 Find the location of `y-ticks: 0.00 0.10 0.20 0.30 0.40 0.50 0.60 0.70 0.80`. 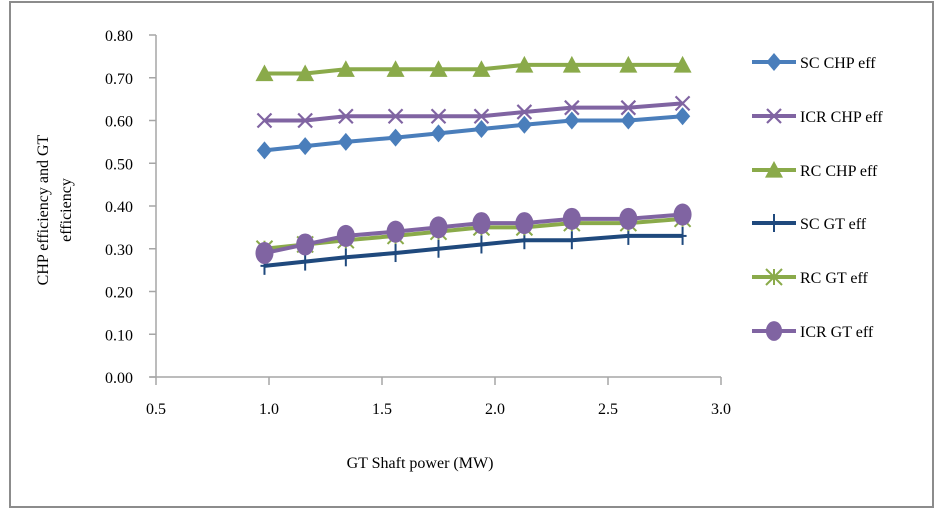

y-ticks: 0.00 0.10 0.20 0.30 0.40 0.50 0.60 0.70 0.80 is located at coordinates (130, 207).